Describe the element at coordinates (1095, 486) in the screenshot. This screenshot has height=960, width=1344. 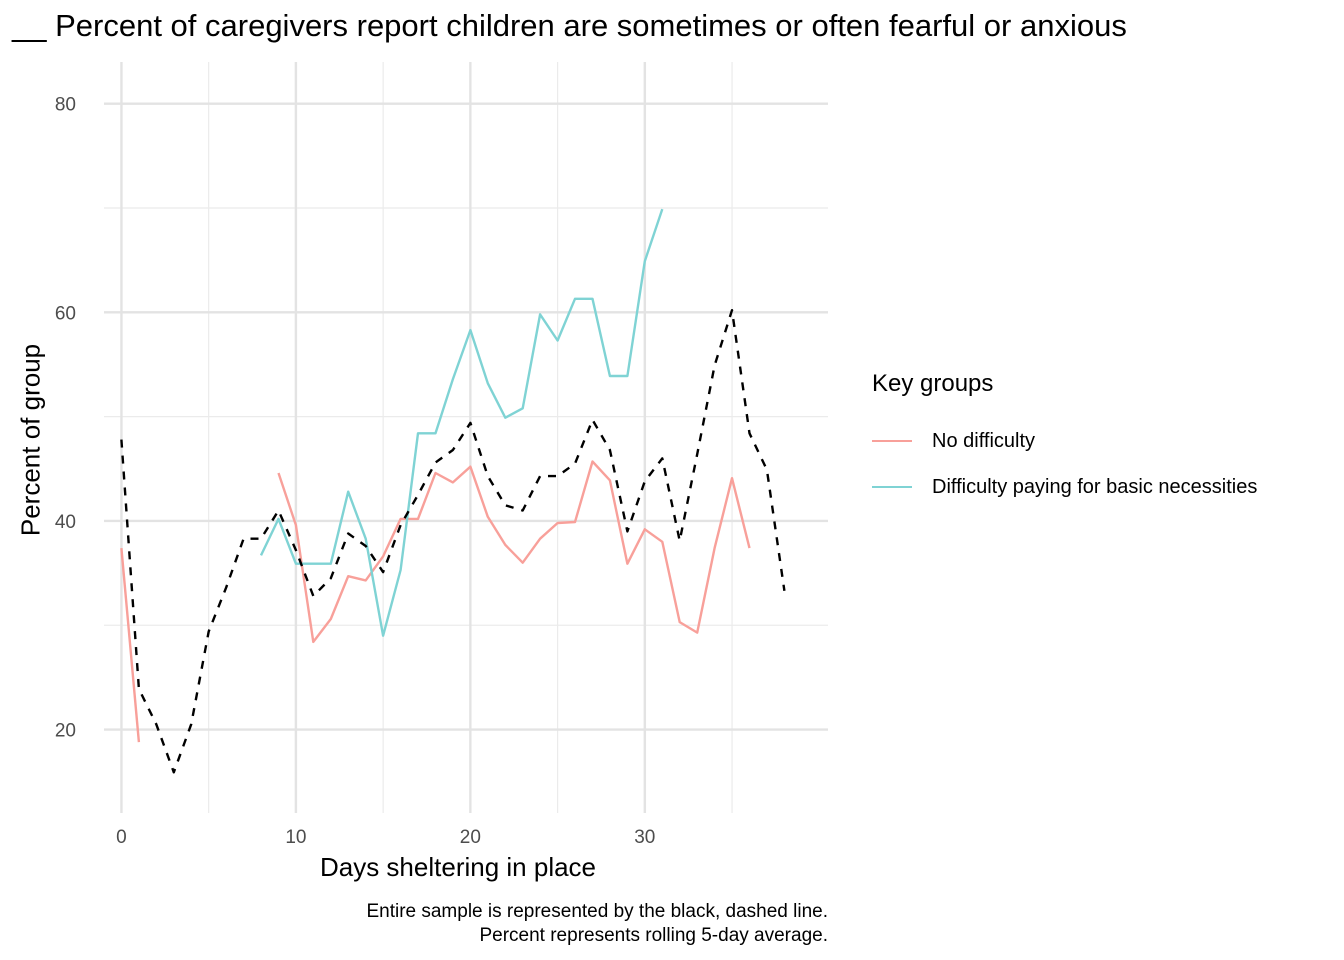
I see `legend-label: Difficulty paying for basic necessities` at that location.